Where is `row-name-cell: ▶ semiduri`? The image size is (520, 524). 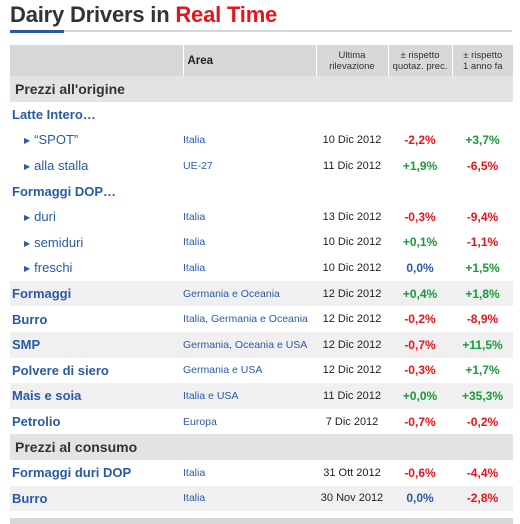 row-name-cell: ▶ semiduri is located at coordinates (96, 243).